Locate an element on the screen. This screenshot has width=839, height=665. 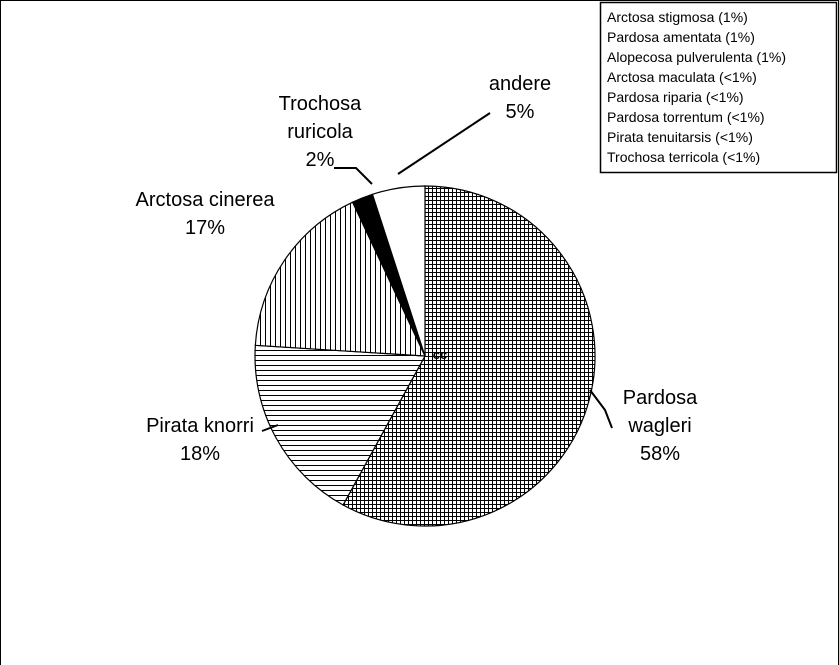
center-label: cc is located at coordinates (440, 354).